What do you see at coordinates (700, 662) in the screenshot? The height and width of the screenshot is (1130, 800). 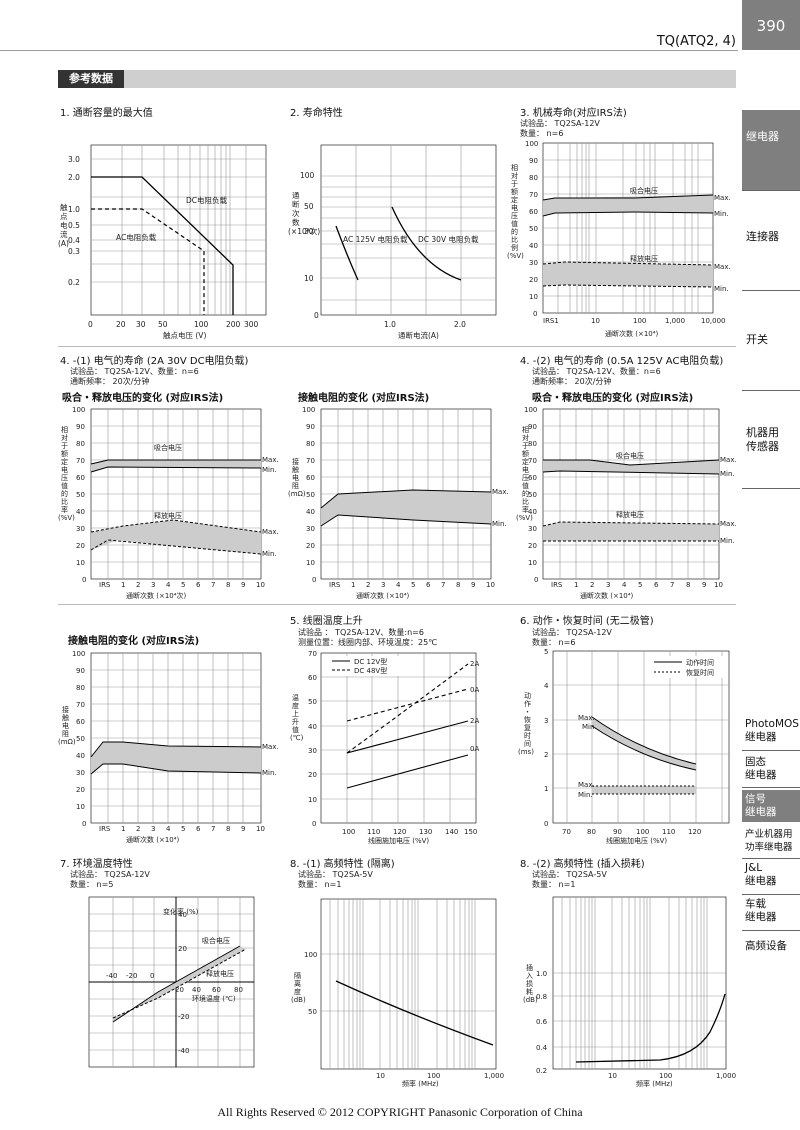 I see `chart6-legend-op: 动作时间` at bounding box center [700, 662].